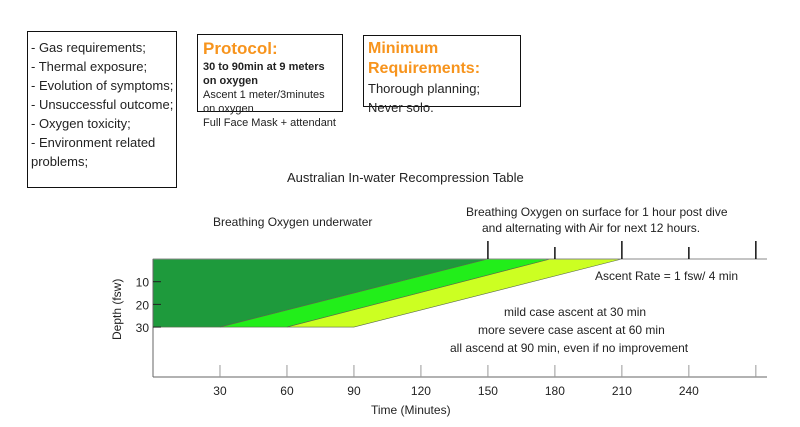  I want to click on x-tick-label: 150, so click(488, 391).